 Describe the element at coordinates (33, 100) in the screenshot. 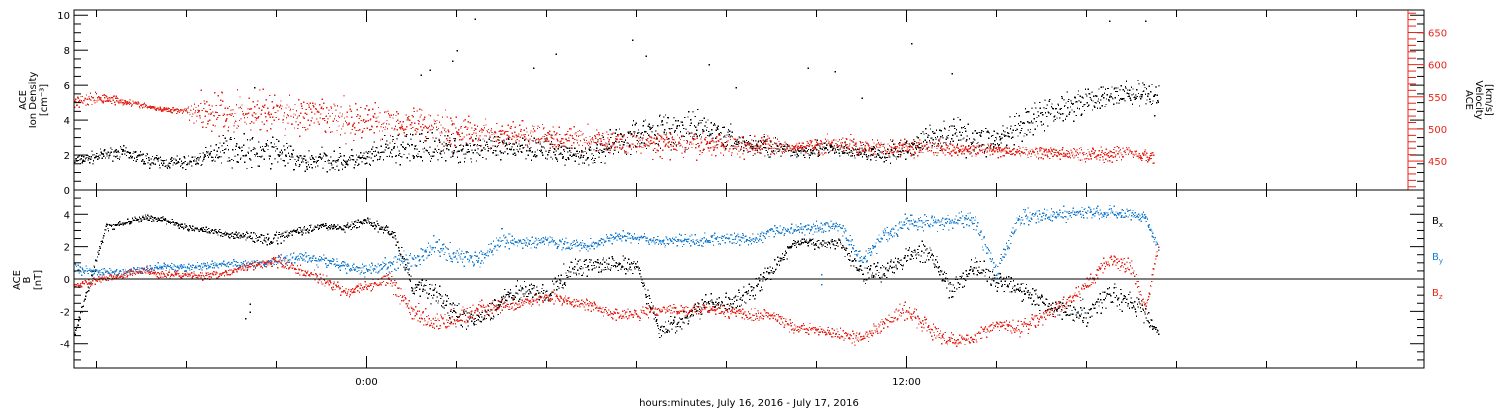

I see `density-axis-label-line2: Ion Density` at that location.